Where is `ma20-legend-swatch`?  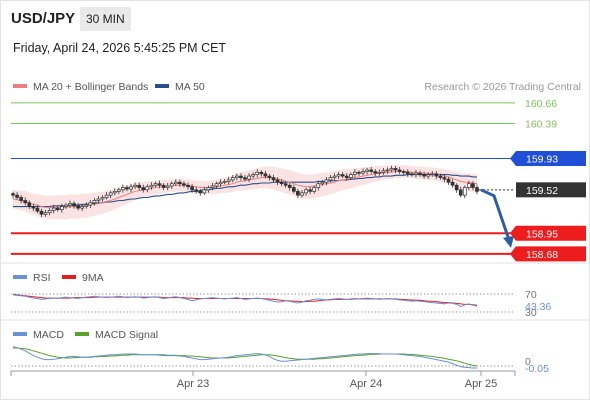
ma20-legend-swatch is located at coordinates (20, 86).